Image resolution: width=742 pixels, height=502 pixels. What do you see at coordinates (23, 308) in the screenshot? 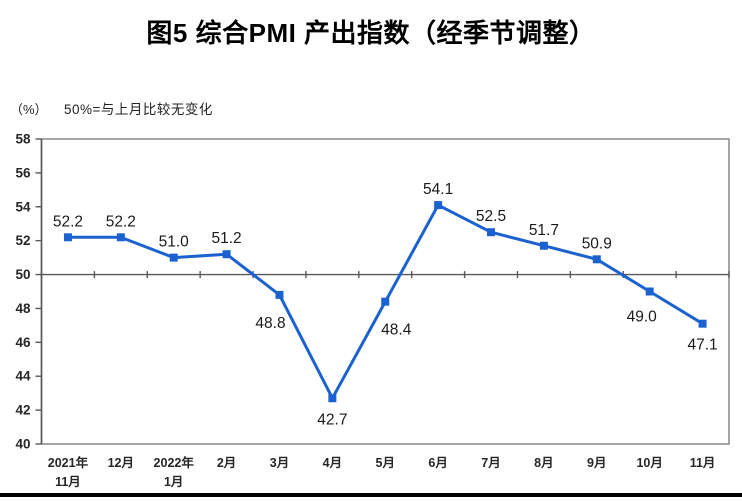
I see `y-tick-label: 48` at bounding box center [23, 308].